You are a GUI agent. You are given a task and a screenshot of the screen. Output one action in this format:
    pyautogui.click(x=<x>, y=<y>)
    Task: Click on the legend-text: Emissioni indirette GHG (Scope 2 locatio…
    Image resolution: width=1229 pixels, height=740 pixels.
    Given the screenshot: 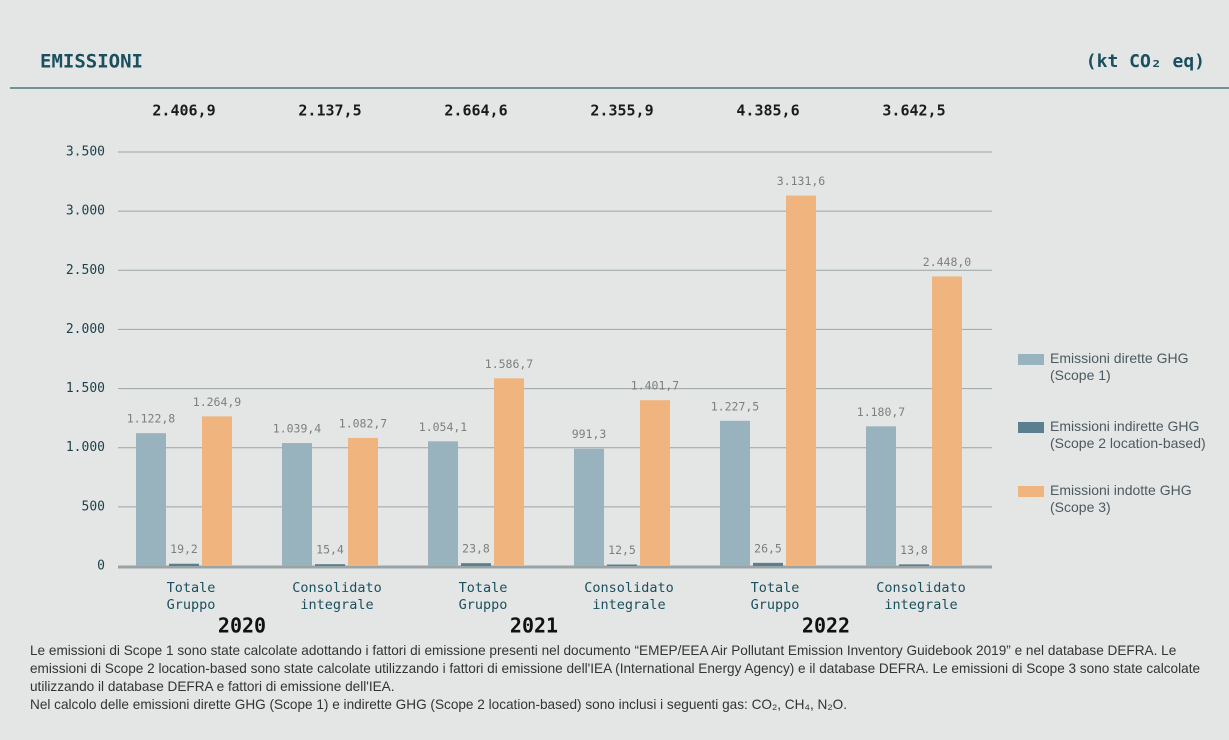 What is the action you would take?
    pyautogui.click(x=1128, y=434)
    